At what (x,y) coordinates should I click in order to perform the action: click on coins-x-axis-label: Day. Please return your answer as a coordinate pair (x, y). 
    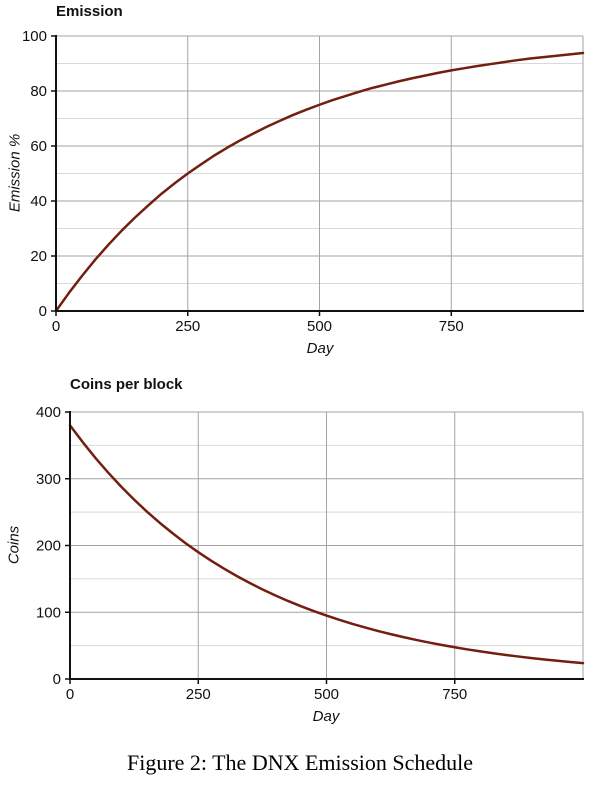
    Looking at the image, I should click on (326, 716).